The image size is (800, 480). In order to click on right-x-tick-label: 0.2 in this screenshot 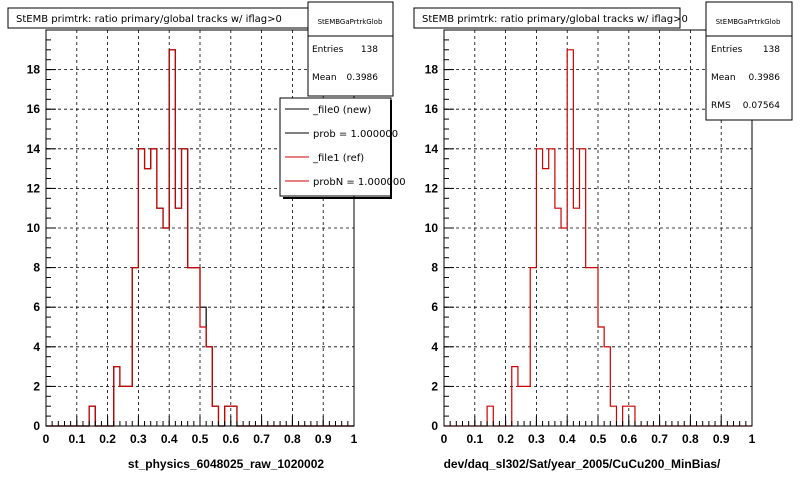, I will do `click(505, 439)`.